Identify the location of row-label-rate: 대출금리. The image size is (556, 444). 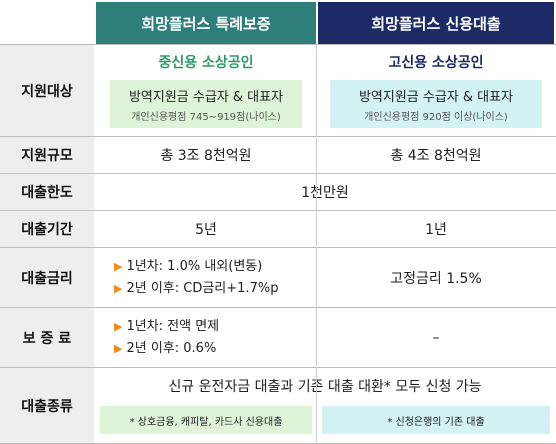
(47, 277).